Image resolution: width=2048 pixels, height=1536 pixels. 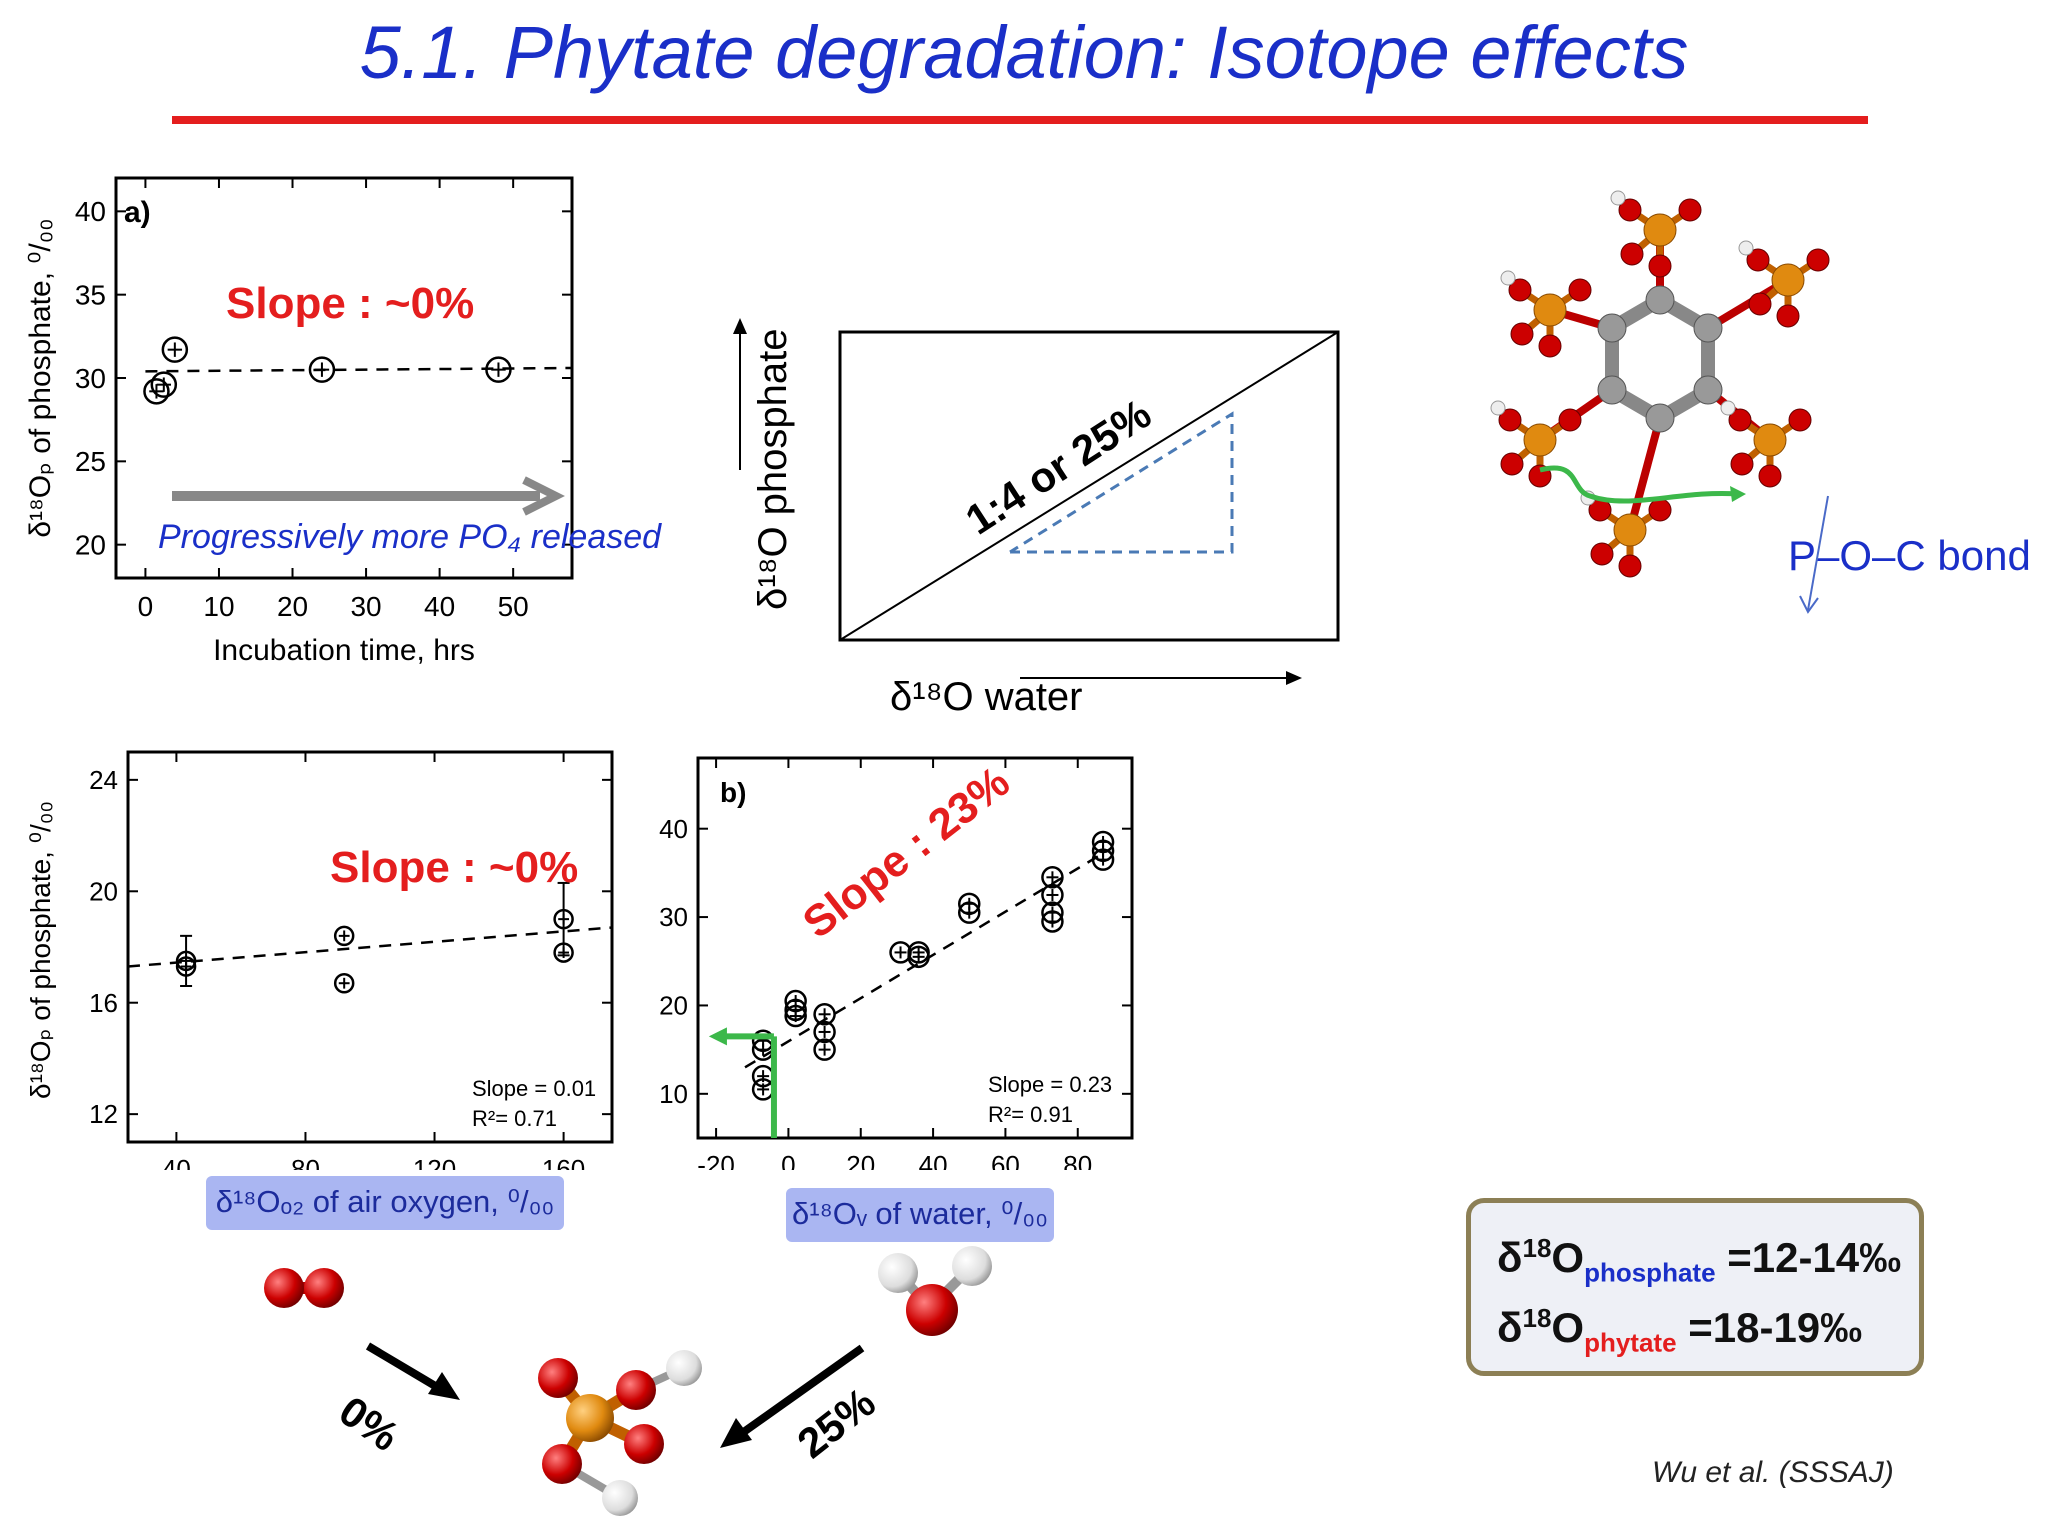 What do you see at coordinates (1294, 678) in the screenshot?
I see `x-axis-arrowhead-icon` at bounding box center [1294, 678].